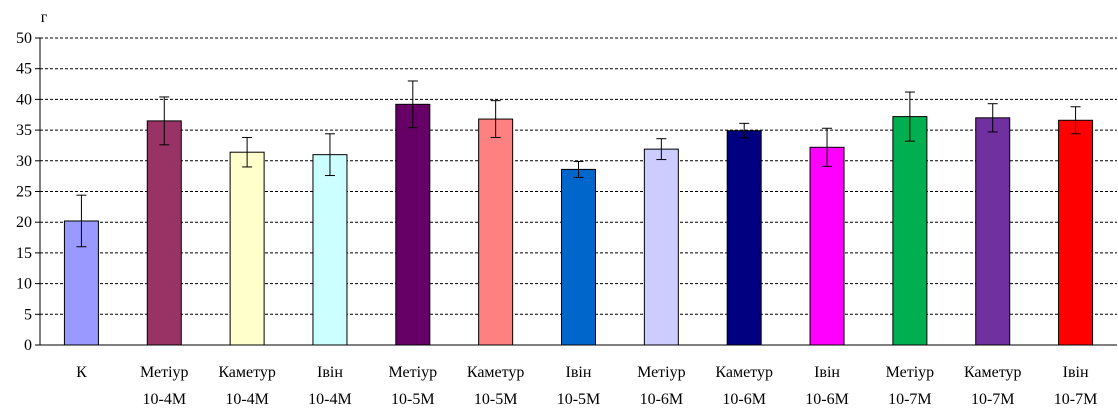 The width and height of the screenshot is (1118, 412). I want to click on y-tick-label: 25, so click(24, 192).